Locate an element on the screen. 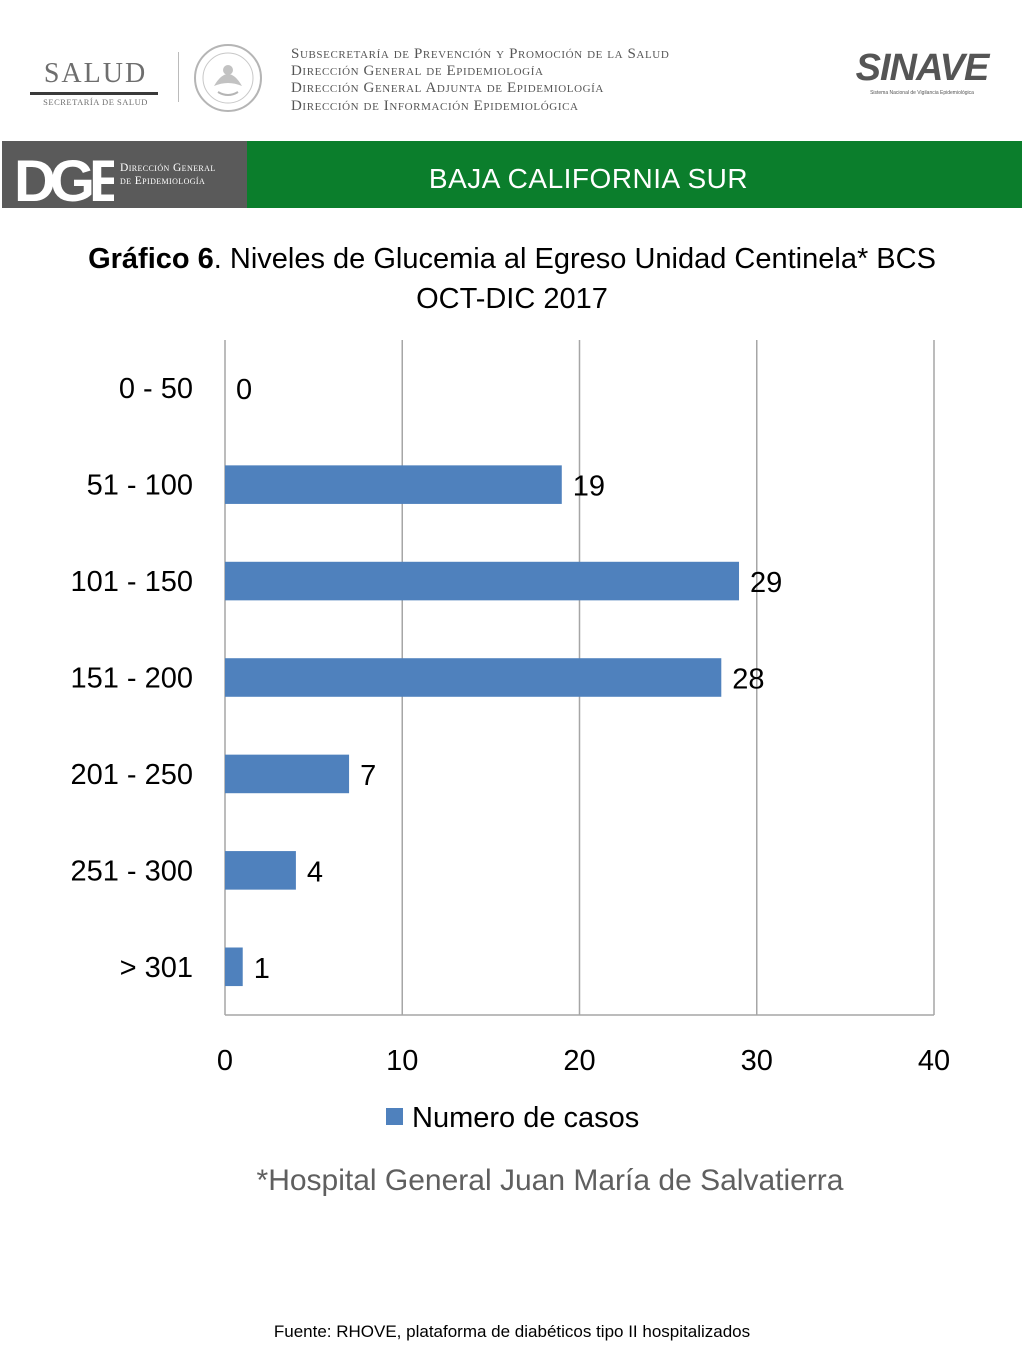  category-label: 51 - 100 is located at coordinates (140, 486).